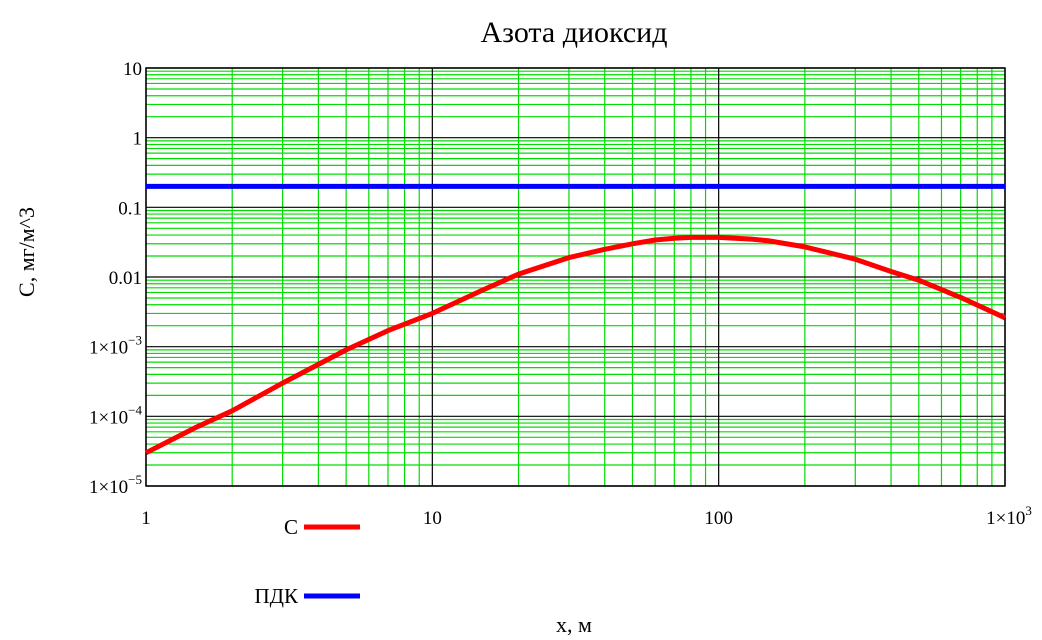 This screenshot has width=1042, height=640. Describe the element at coordinates (586, 516) in the screenshot. I see `x-tick-labels: 1 10 100 1×10³` at that location.